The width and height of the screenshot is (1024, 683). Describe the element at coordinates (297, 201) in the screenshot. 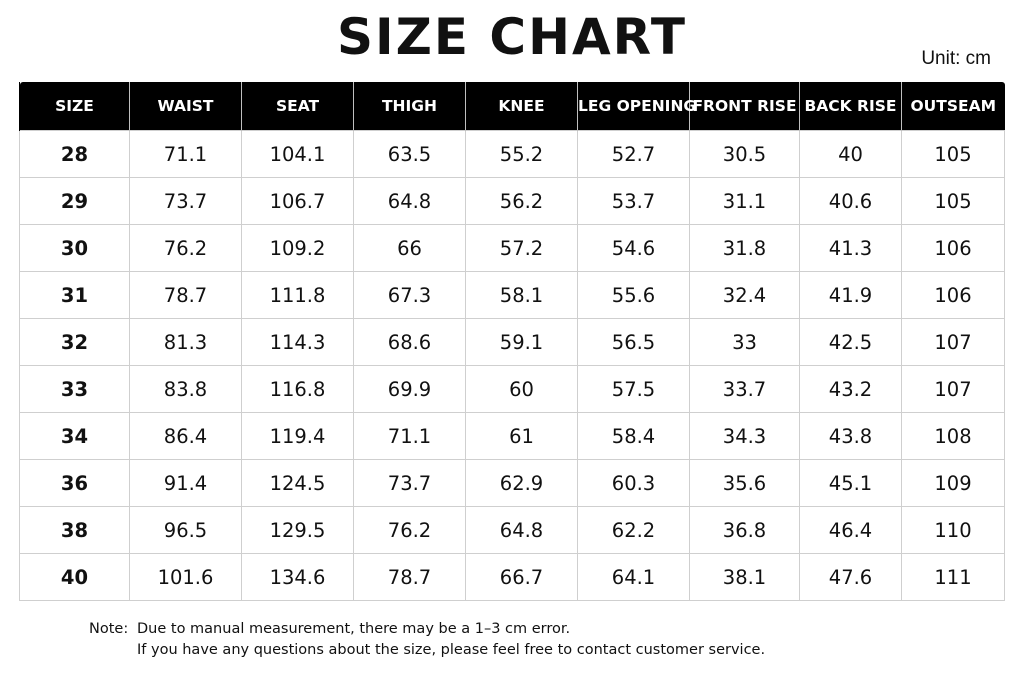

I see `measurement-cell: 106.7` at that location.